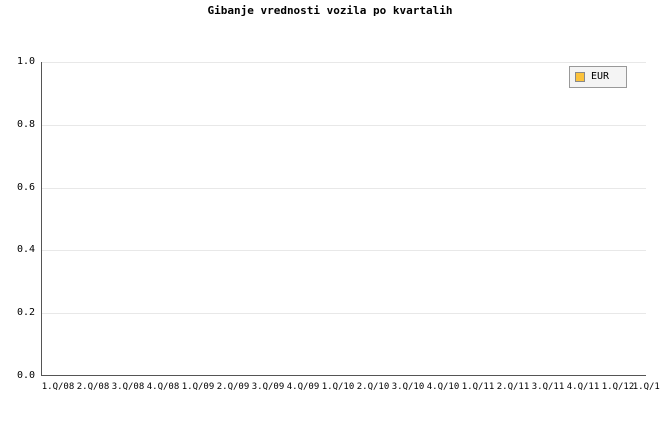 The height and width of the screenshot is (440, 660). What do you see at coordinates (25, 61) in the screenshot?
I see `y-tick-label-1.0: 1.0` at bounding box center [25, 61].